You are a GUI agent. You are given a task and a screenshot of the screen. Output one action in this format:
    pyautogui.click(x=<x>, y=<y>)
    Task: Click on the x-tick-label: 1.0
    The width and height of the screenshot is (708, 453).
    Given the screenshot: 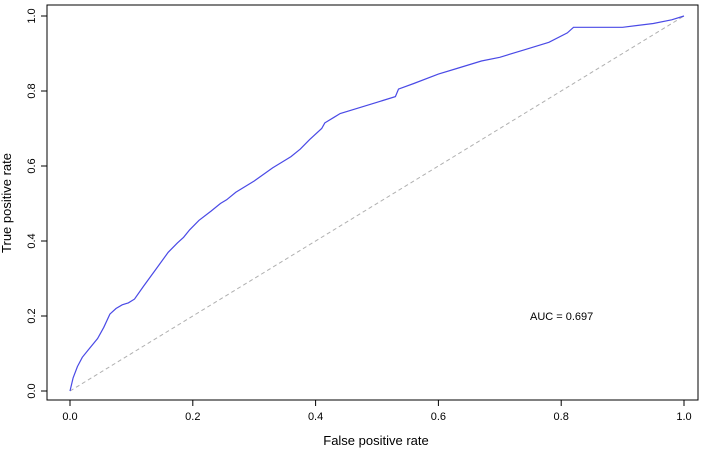 What is the action you would take?
    pyautogui.click(x=683, y=417)
    